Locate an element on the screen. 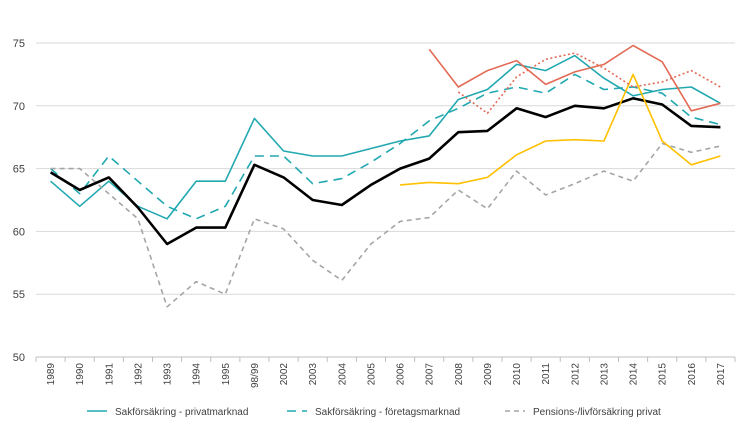 Image resolution: width=746 pixels, height=424 pixels. x-tick-label: 2009 is located at coordinates (488, 374).